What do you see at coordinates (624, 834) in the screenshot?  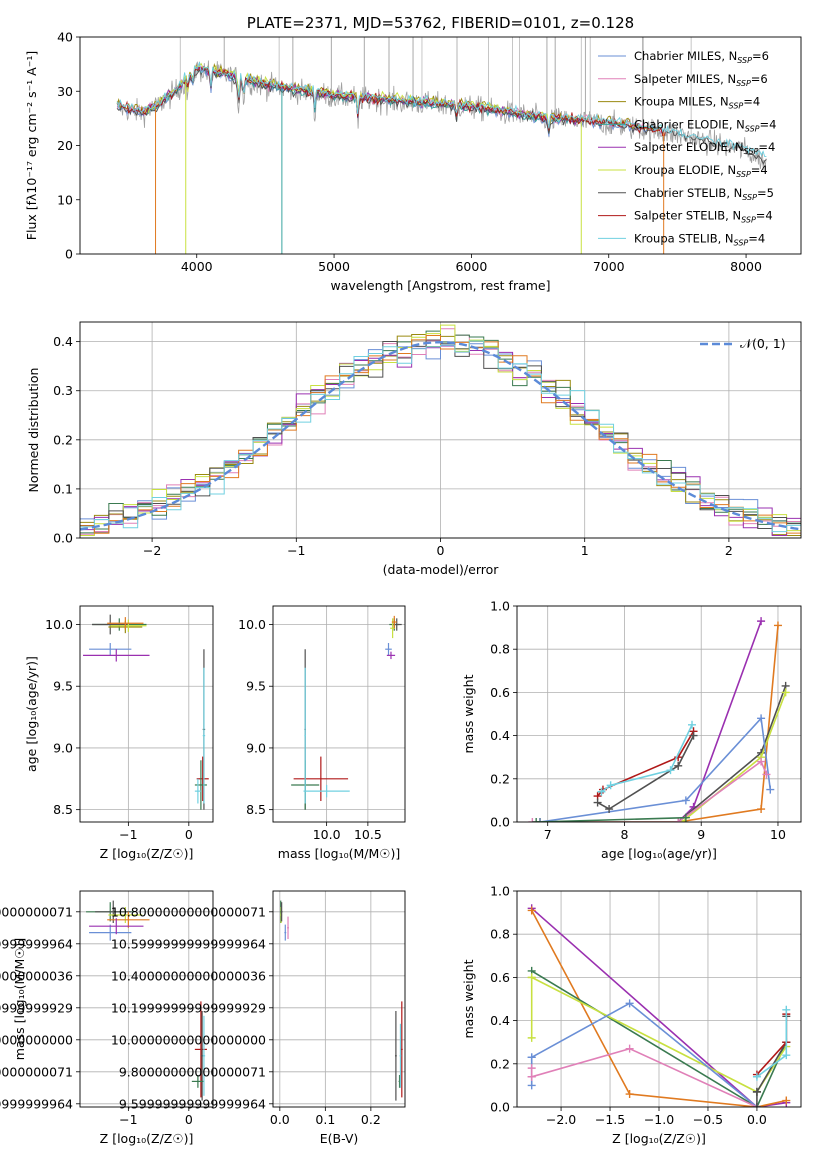 I see `x-tick-label: 8` at bounding box center [624, 834].